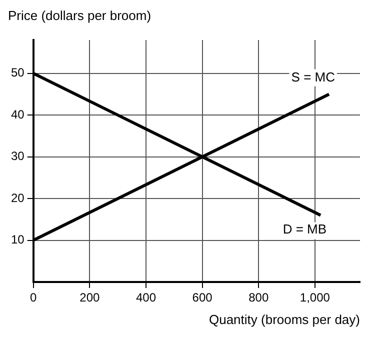 Image resolution: width=376 pixels, height=340 pixels. What do you see at coordinates (17, 114) in the screenshot?
I see `y-tick-label: 40` at bounding box center [17, 114].